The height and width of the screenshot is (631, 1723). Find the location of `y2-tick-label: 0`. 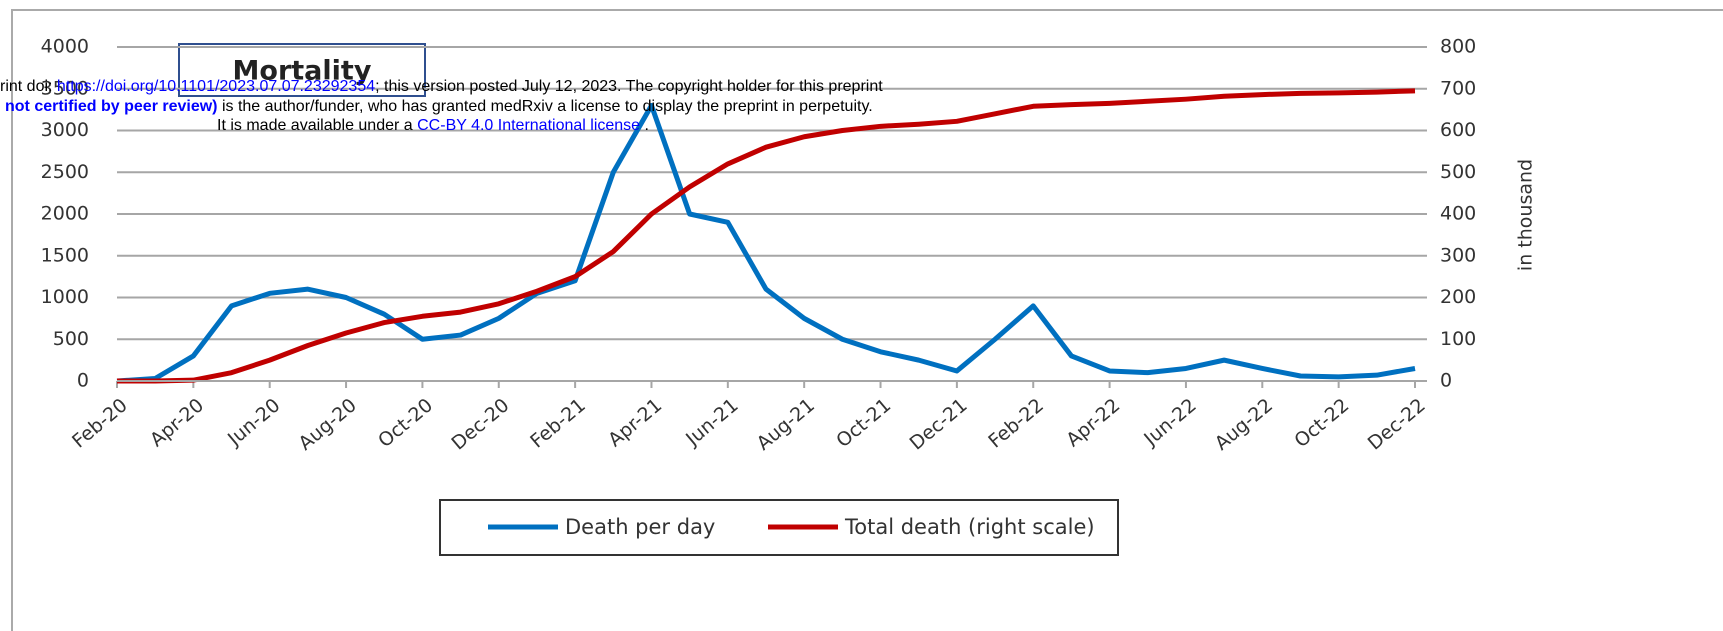

y2-tick-label: 0 is located at coordinates (1446, 381).